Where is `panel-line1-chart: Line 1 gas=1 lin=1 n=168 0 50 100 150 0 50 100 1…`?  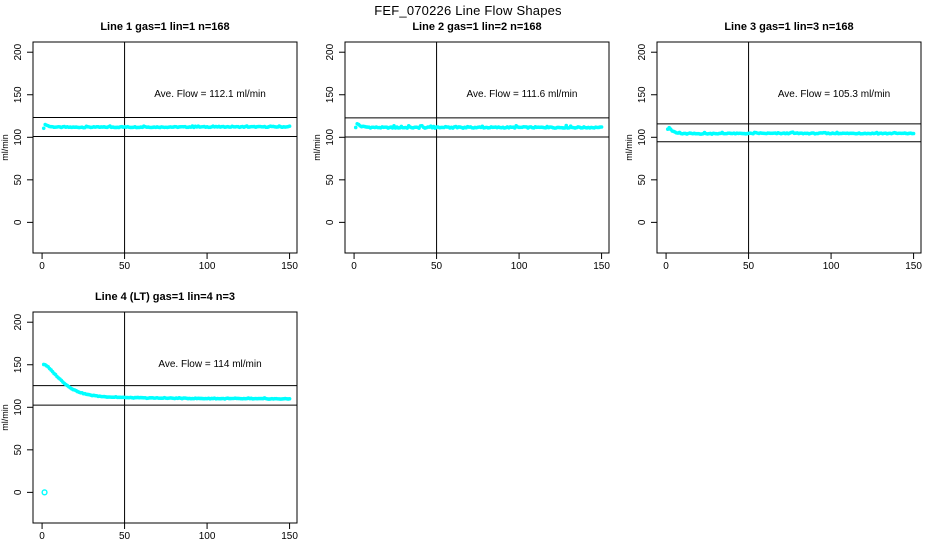 panel-line1-chart: Line 1 gas=1 lin=1 n=168 0 50 100 150 0 50 100 1… is located at coordinates (149, 145).